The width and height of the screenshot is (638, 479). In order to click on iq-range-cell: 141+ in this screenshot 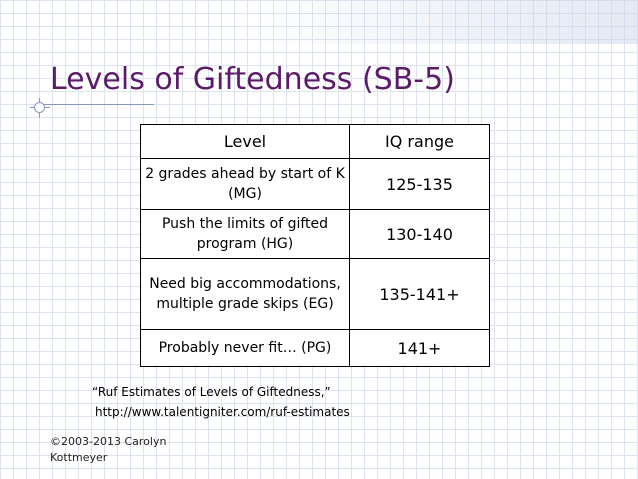, I will do `click(419, 348)`.